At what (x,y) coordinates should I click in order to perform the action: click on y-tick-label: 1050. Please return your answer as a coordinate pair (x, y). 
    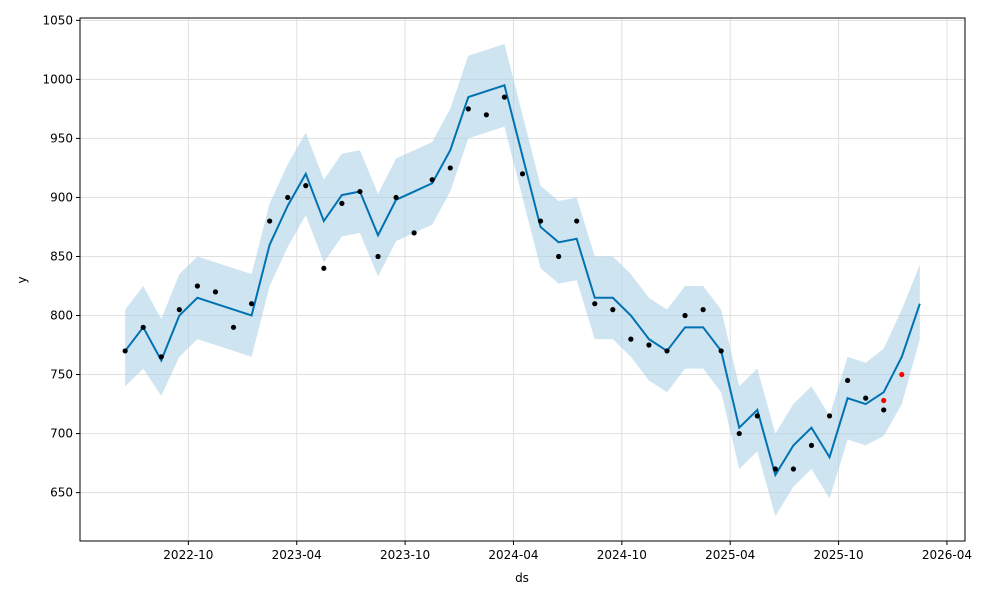
    Looking at the image, I should click on (57, 20).